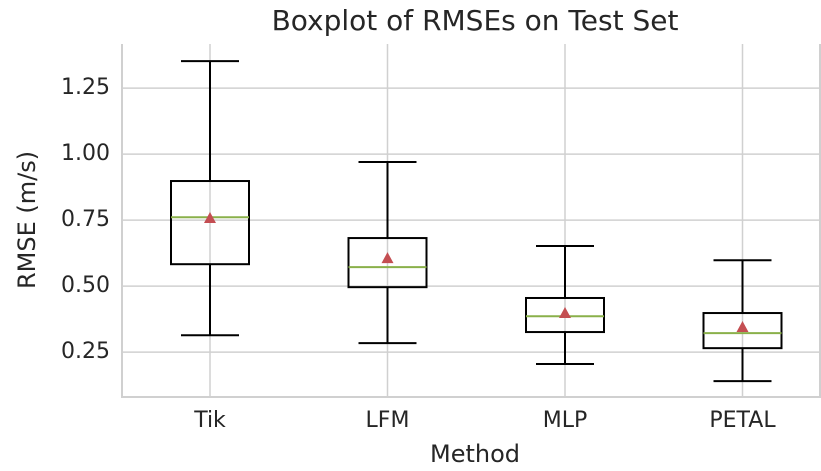 This screenshot has width=821, height=471. What do you see at coordinates (27, 220) in the screenshot?
I see `y-axis-label: RMSE (m/s)` at bounding box center [27, 220].